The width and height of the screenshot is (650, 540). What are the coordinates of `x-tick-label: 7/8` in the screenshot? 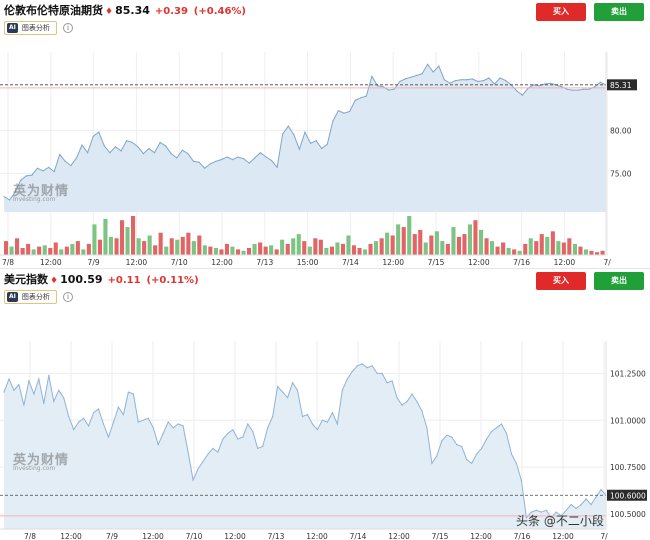 It's located at (8, 262).